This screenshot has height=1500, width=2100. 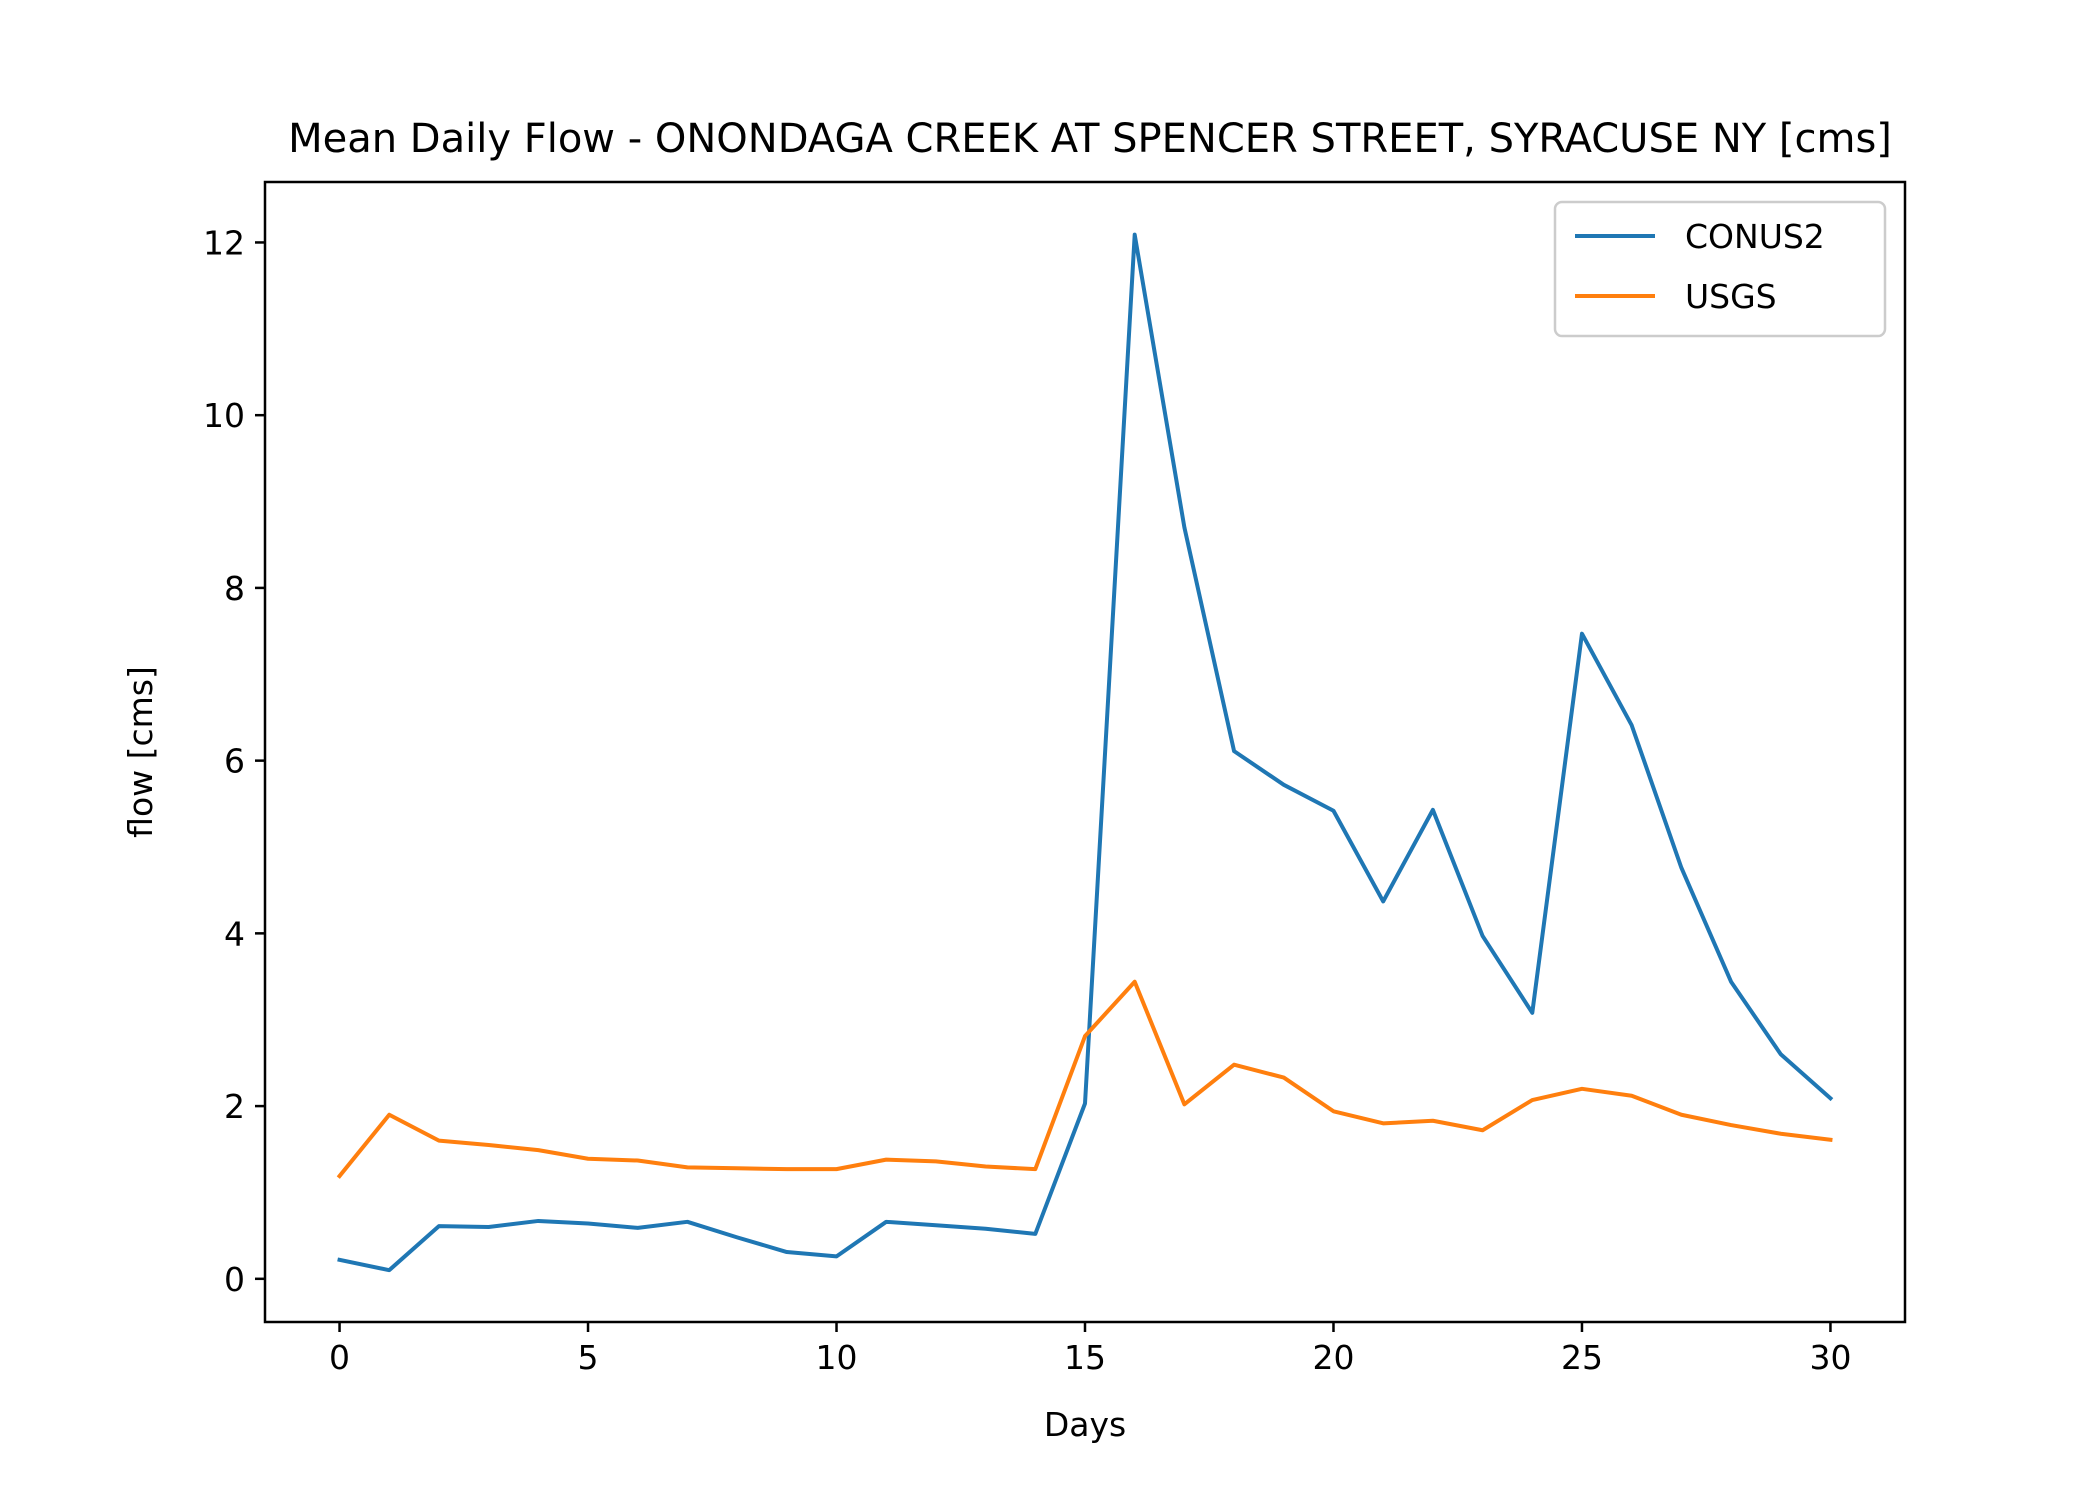 What do you see at coordinates (339, 1357) in the screenshot?
I see `x-tick-label: 0` at bounding box center [339, 1357].